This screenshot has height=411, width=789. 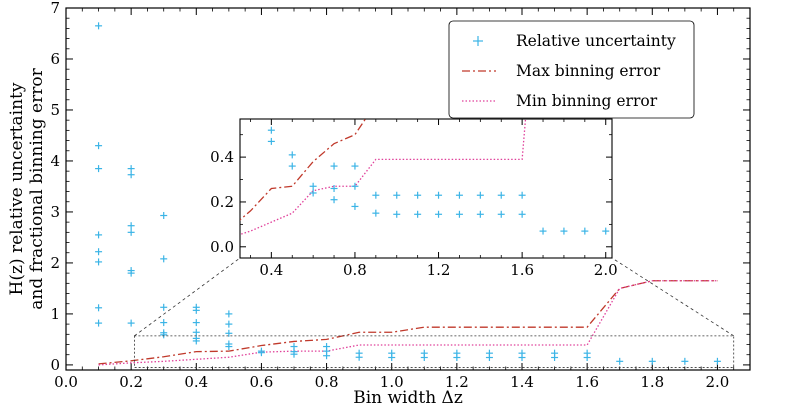 What do you see at coordinates (17, 188) in the screenshot?
I see `y-axis-title-line1: H(z) relative uncertainty` at bounding box center [17, 188].